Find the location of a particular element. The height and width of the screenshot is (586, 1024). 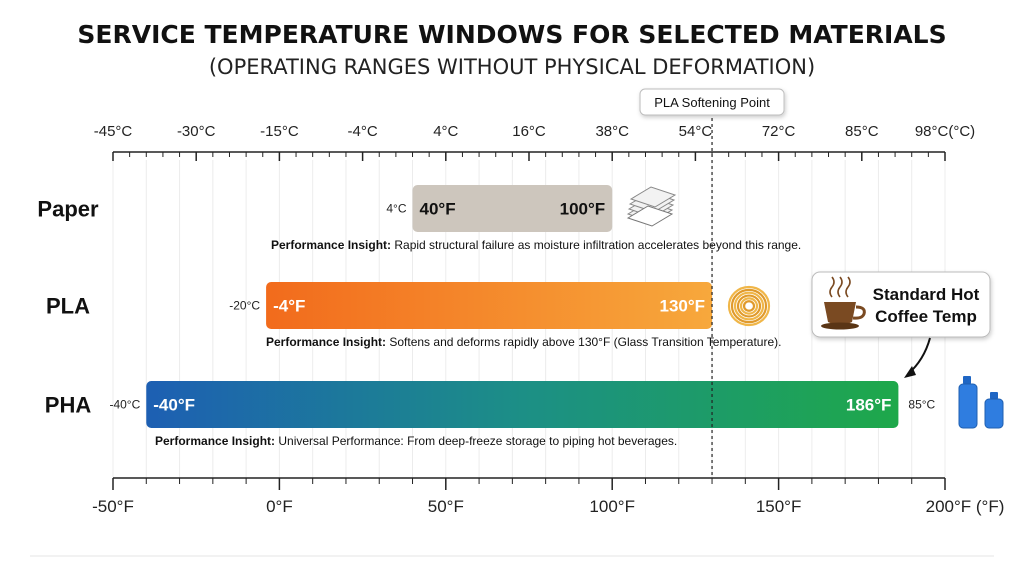

bar-min-celsius: -20°C is located at coordinates (244, 306).